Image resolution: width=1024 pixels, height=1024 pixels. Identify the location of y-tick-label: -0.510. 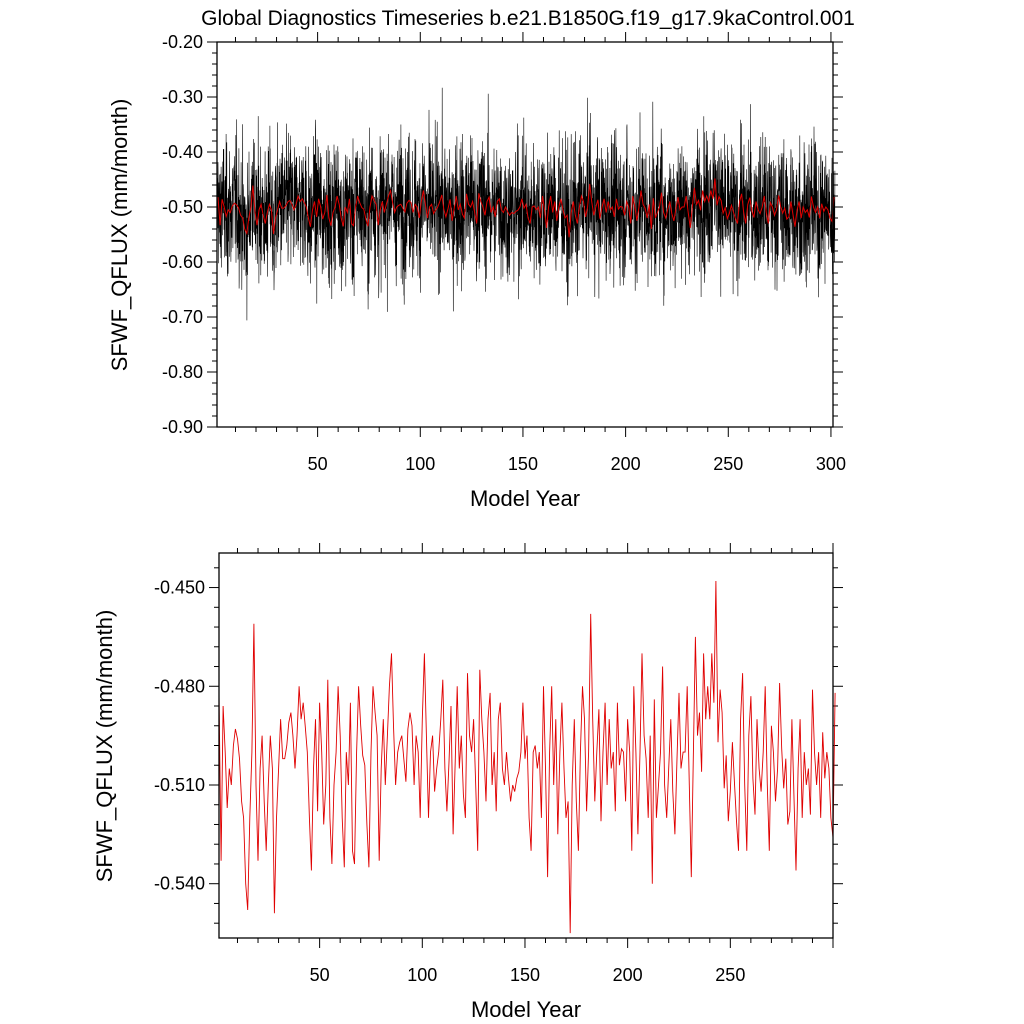
(179, 785).